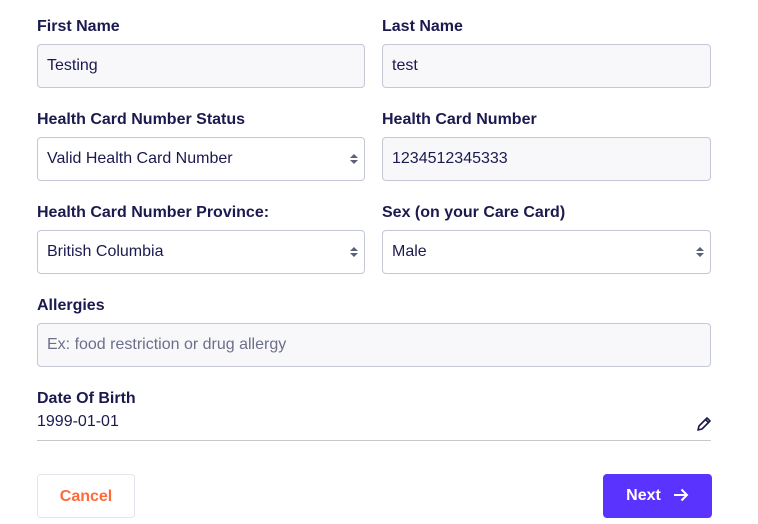 This screenshot has height=524, width=758. Describe the element at coordinates (71, 305) in the screenshot. I see `allergies-label: Allergies` at that location.